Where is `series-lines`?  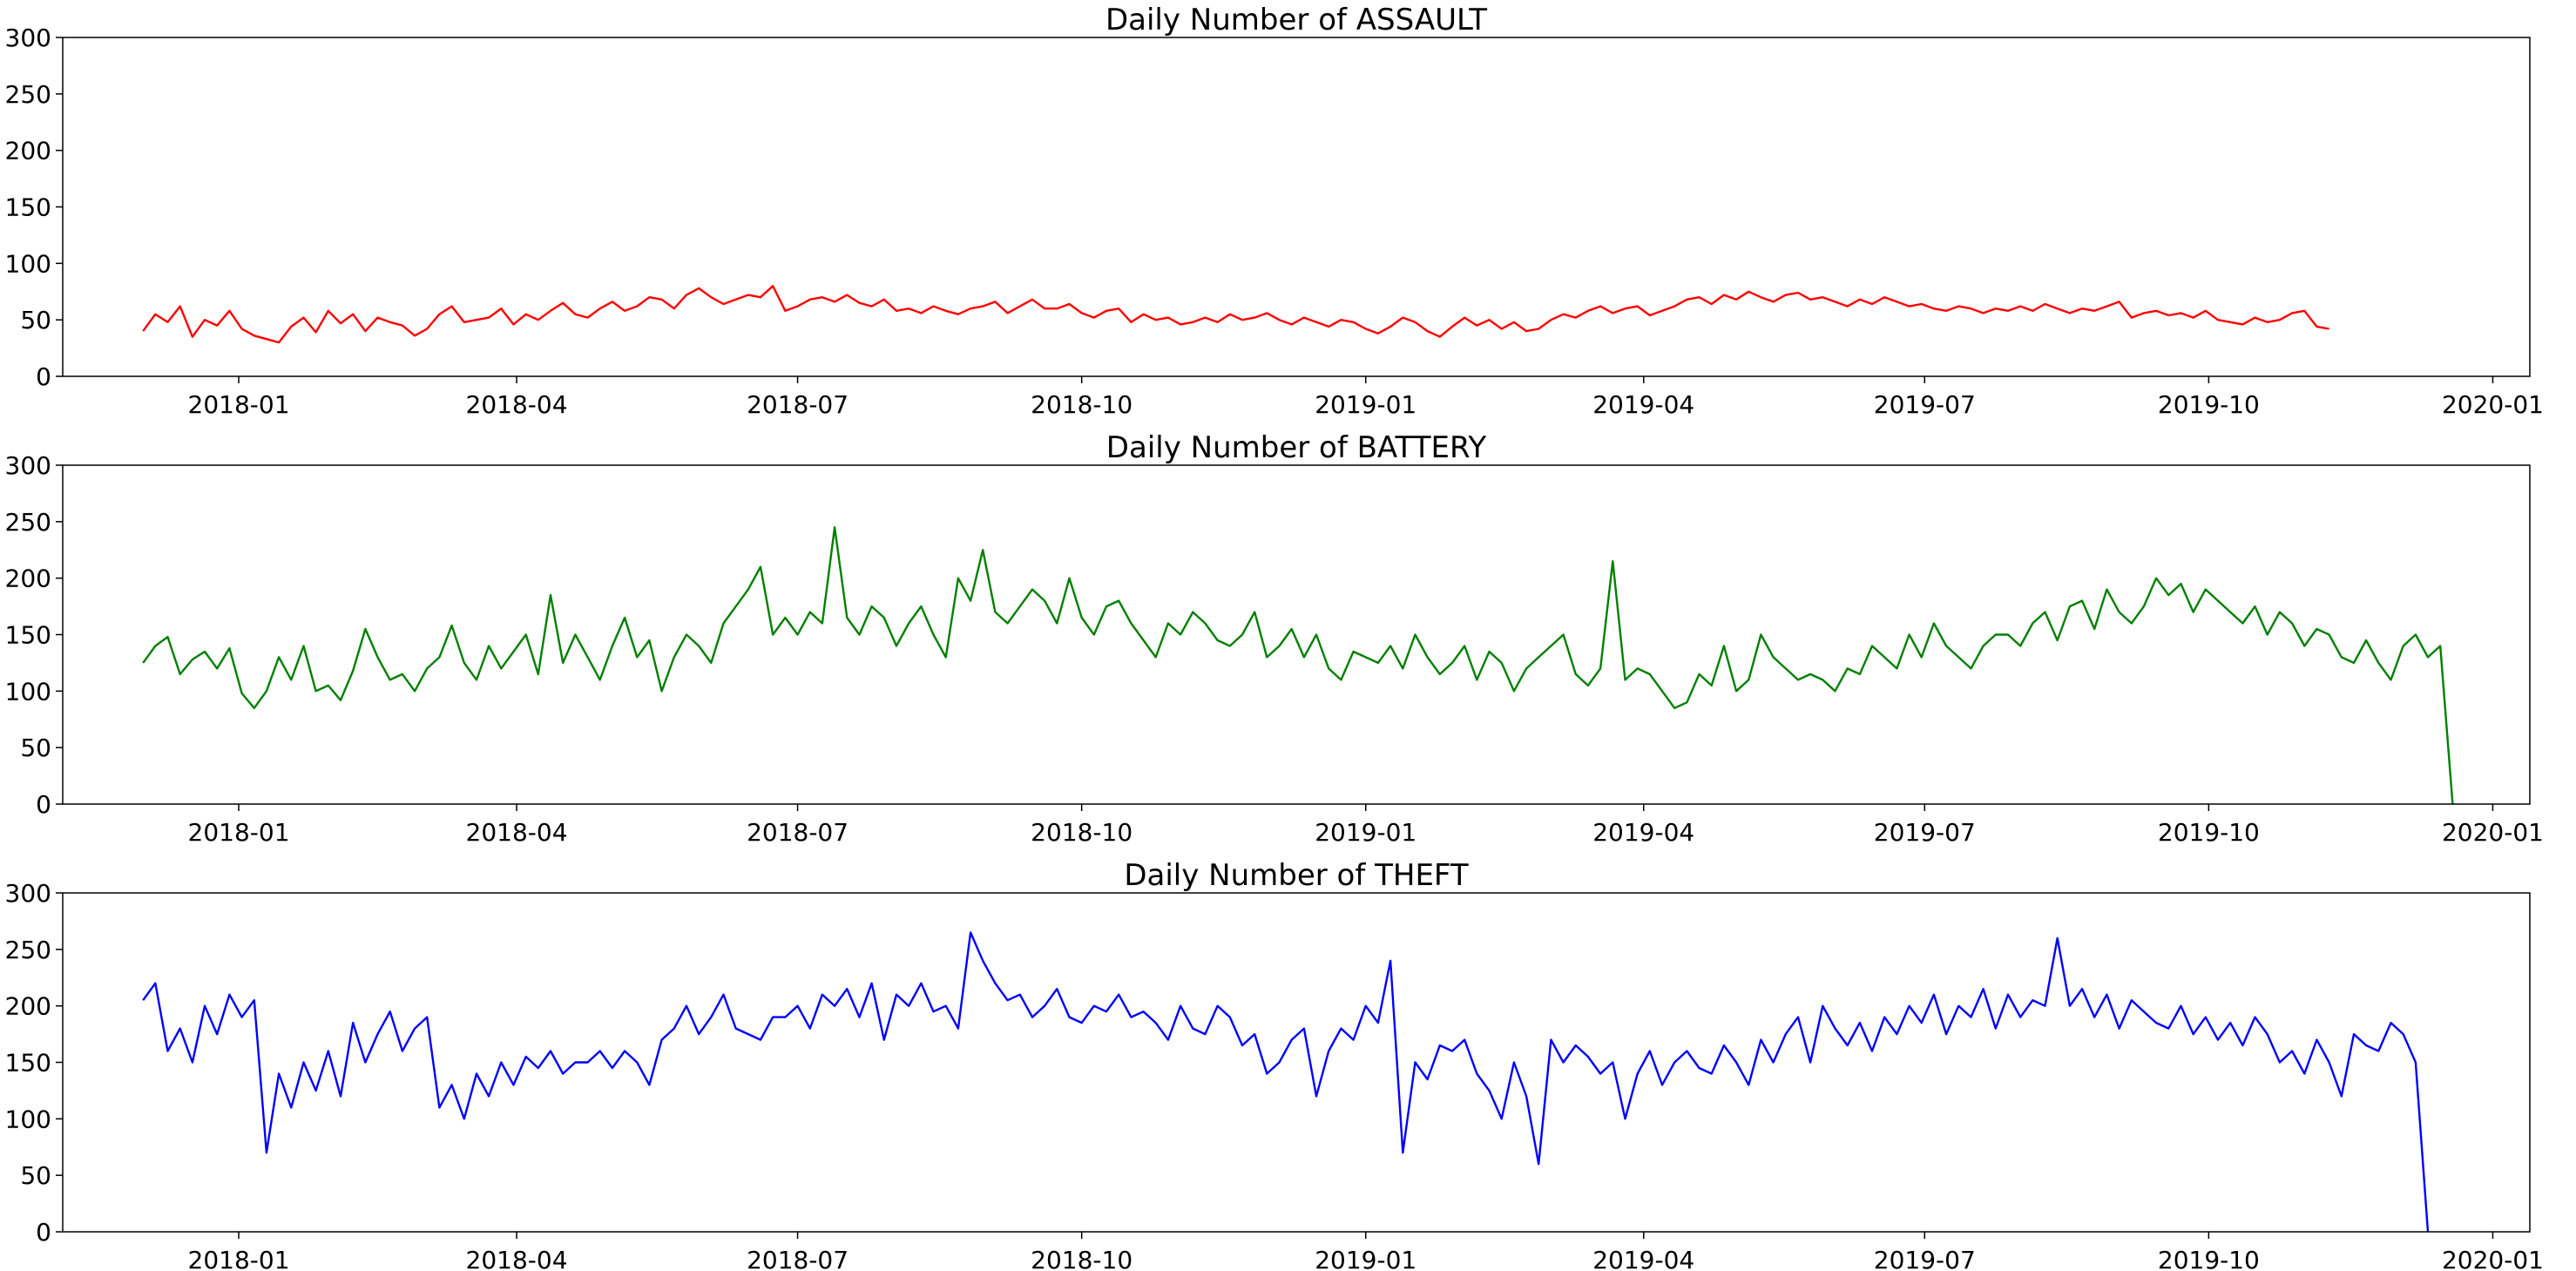
series-lines is located at coordinates (1235, 314).